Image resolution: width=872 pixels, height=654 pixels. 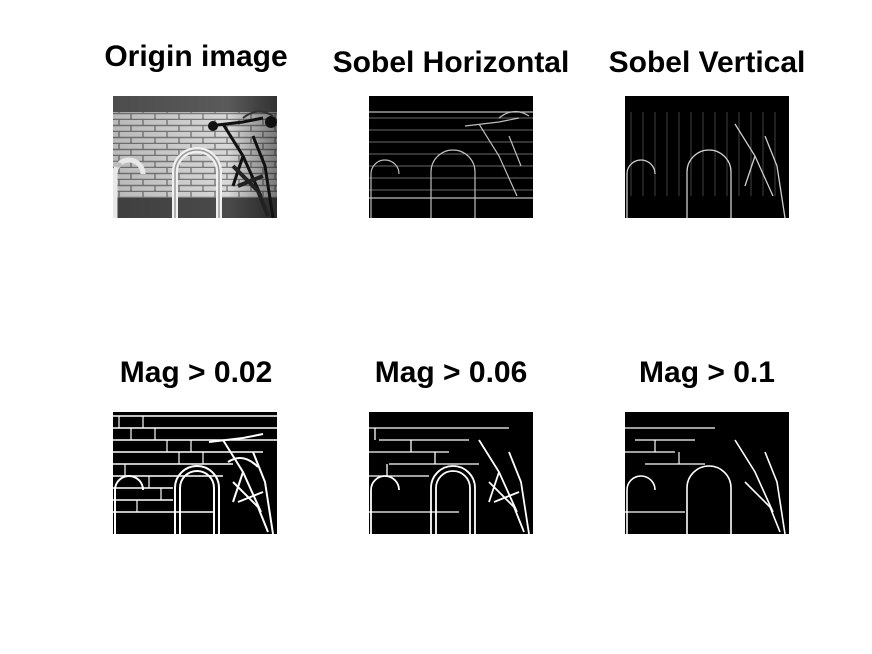 I want to click on origin-image-graphic, so click(x=195, y=157).